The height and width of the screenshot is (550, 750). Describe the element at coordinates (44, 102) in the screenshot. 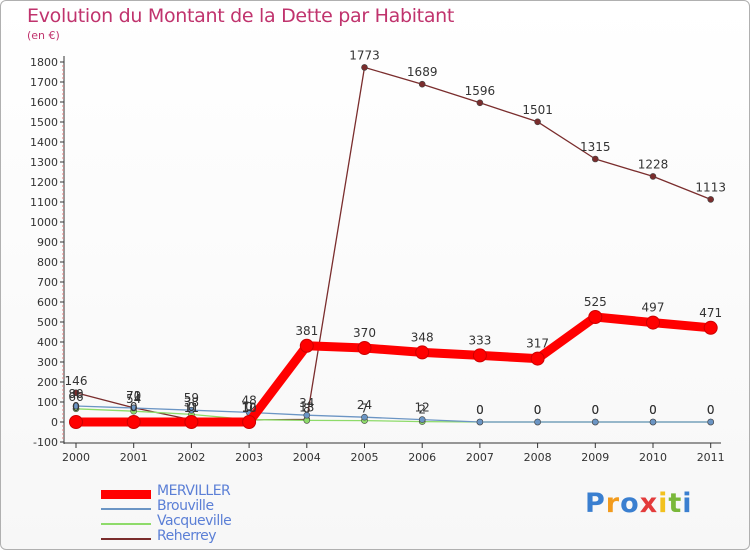

I see `y-tick-label: 1600` at that location.